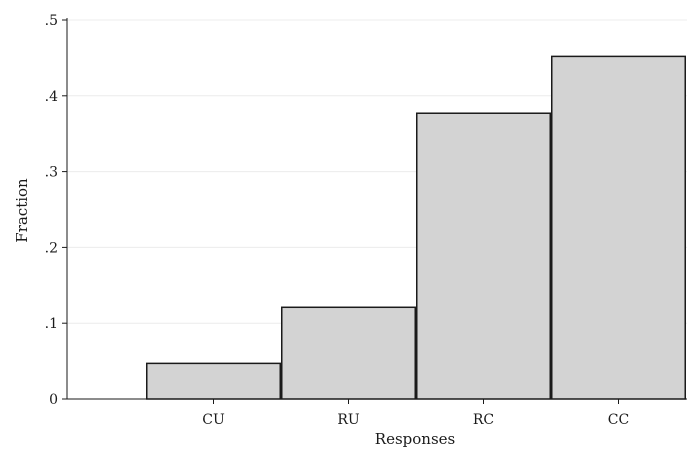 This screenshot has width=687, height=453. Describe the element at coordinates (348, 420) in the screenshot. I see `x-tick-label-ru: RU` at that location.